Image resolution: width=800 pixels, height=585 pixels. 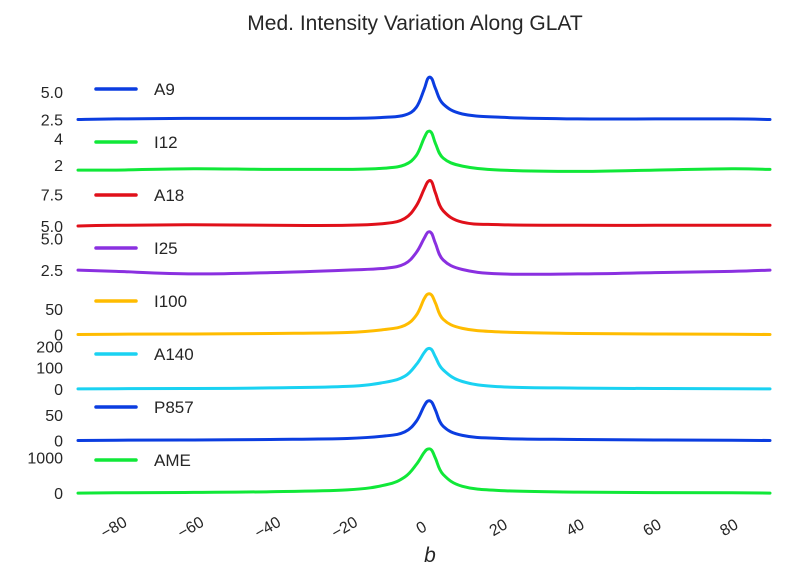 What do you see at coordinates (49, 369) in the screenshot?
I see `y-tick-label: 100` at bounding box center [49, 369].